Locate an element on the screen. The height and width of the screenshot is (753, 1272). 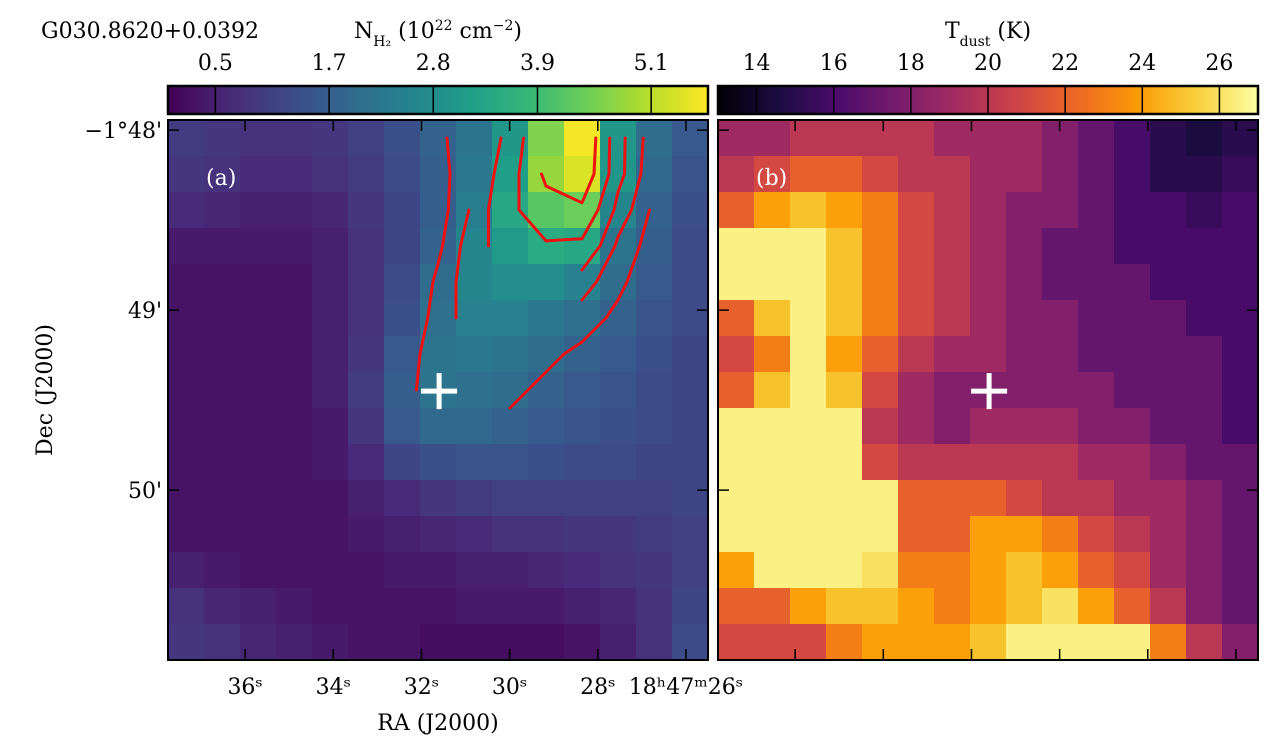
source-marker is located at coordinates (989, 391).